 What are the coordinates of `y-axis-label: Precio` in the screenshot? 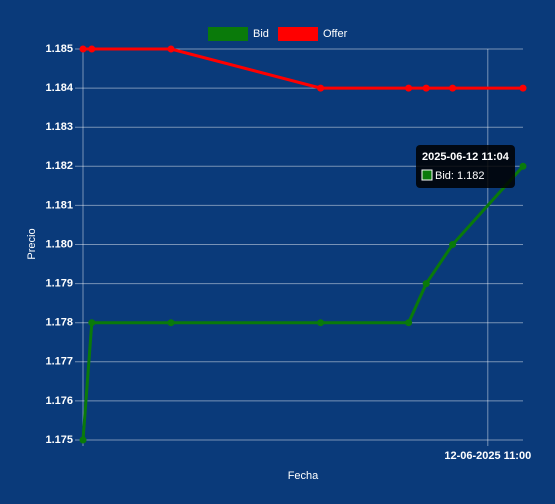 It's located at (32, 243).